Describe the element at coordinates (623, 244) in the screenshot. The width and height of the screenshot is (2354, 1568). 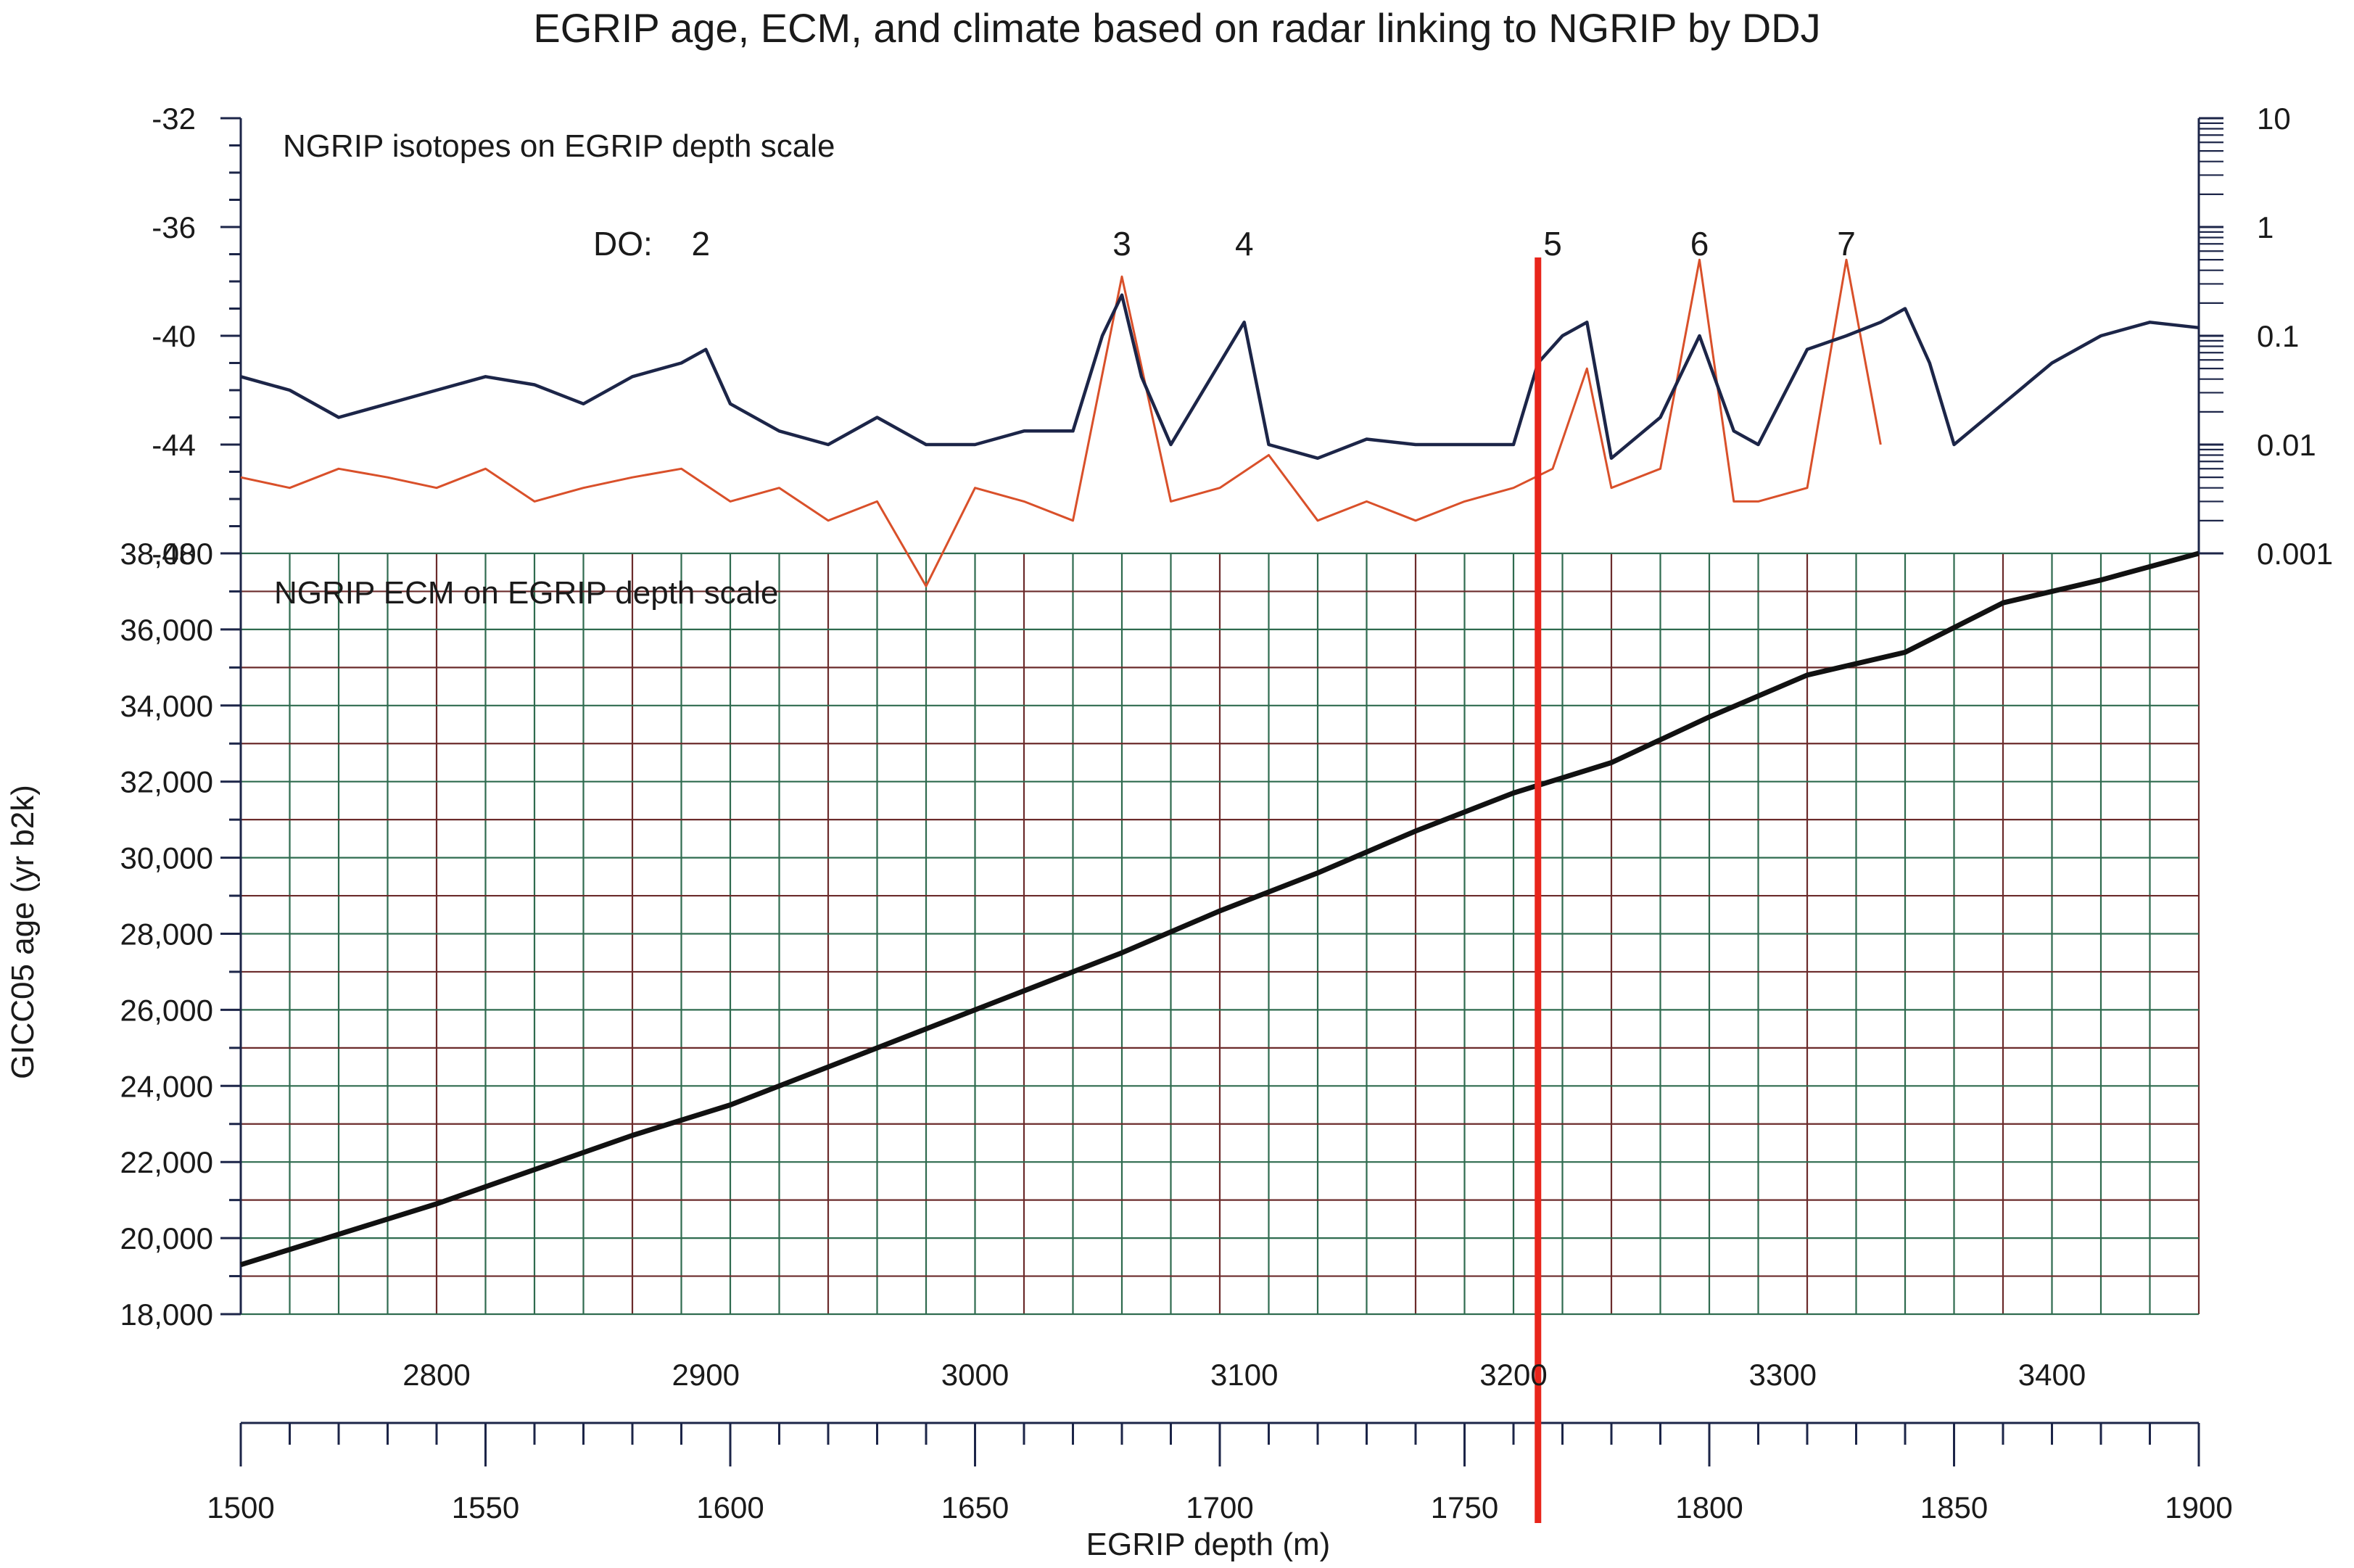
I see `do-prefix-label: DO:` at that location.